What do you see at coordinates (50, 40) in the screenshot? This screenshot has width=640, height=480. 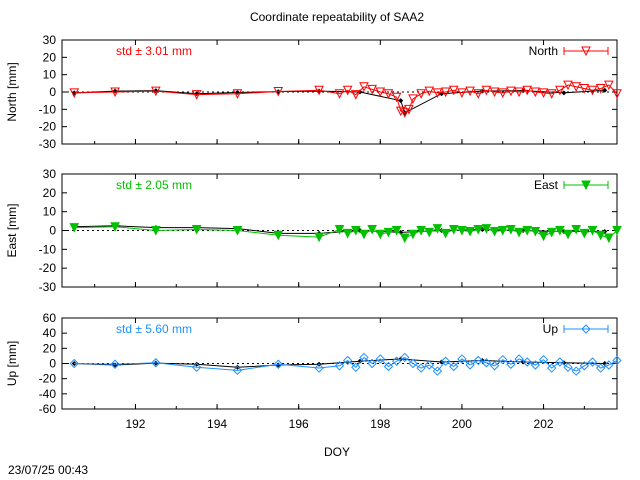 I see `y-tick-label: 30` at bounding box center [50, 40].